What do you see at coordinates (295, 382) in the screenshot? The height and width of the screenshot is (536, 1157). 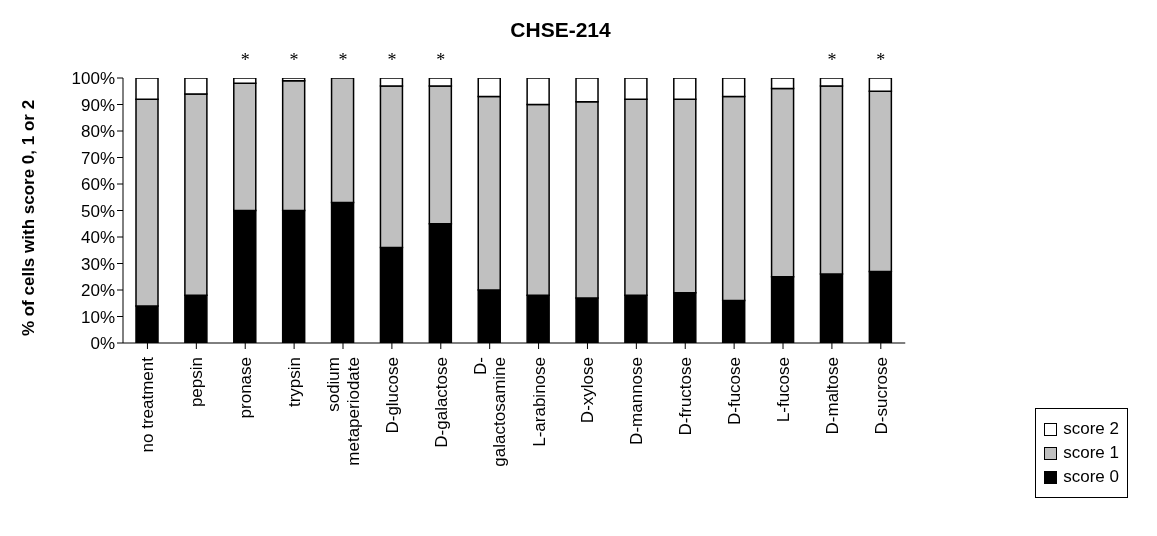 I see `x-tick-label: trypsin` at bounding box center [295, 382].